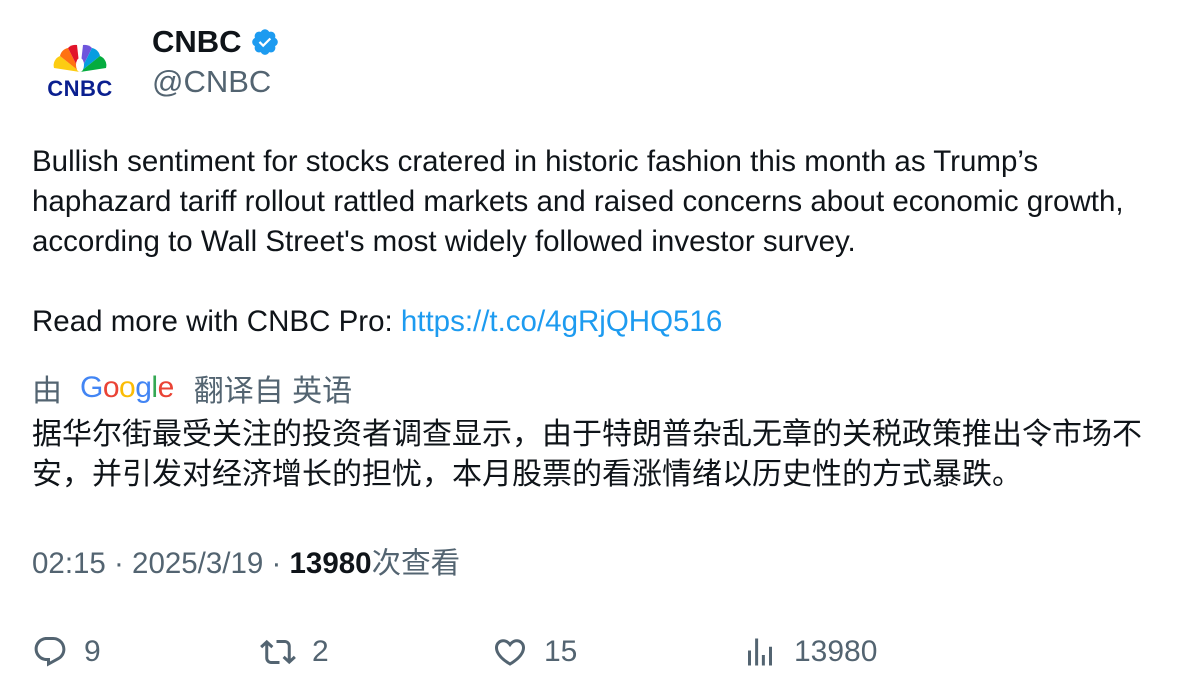  What do you see at coordinates (320, 651) in the screenshot?
I see `retweet-count: 2` at bounding box center [320, 651].